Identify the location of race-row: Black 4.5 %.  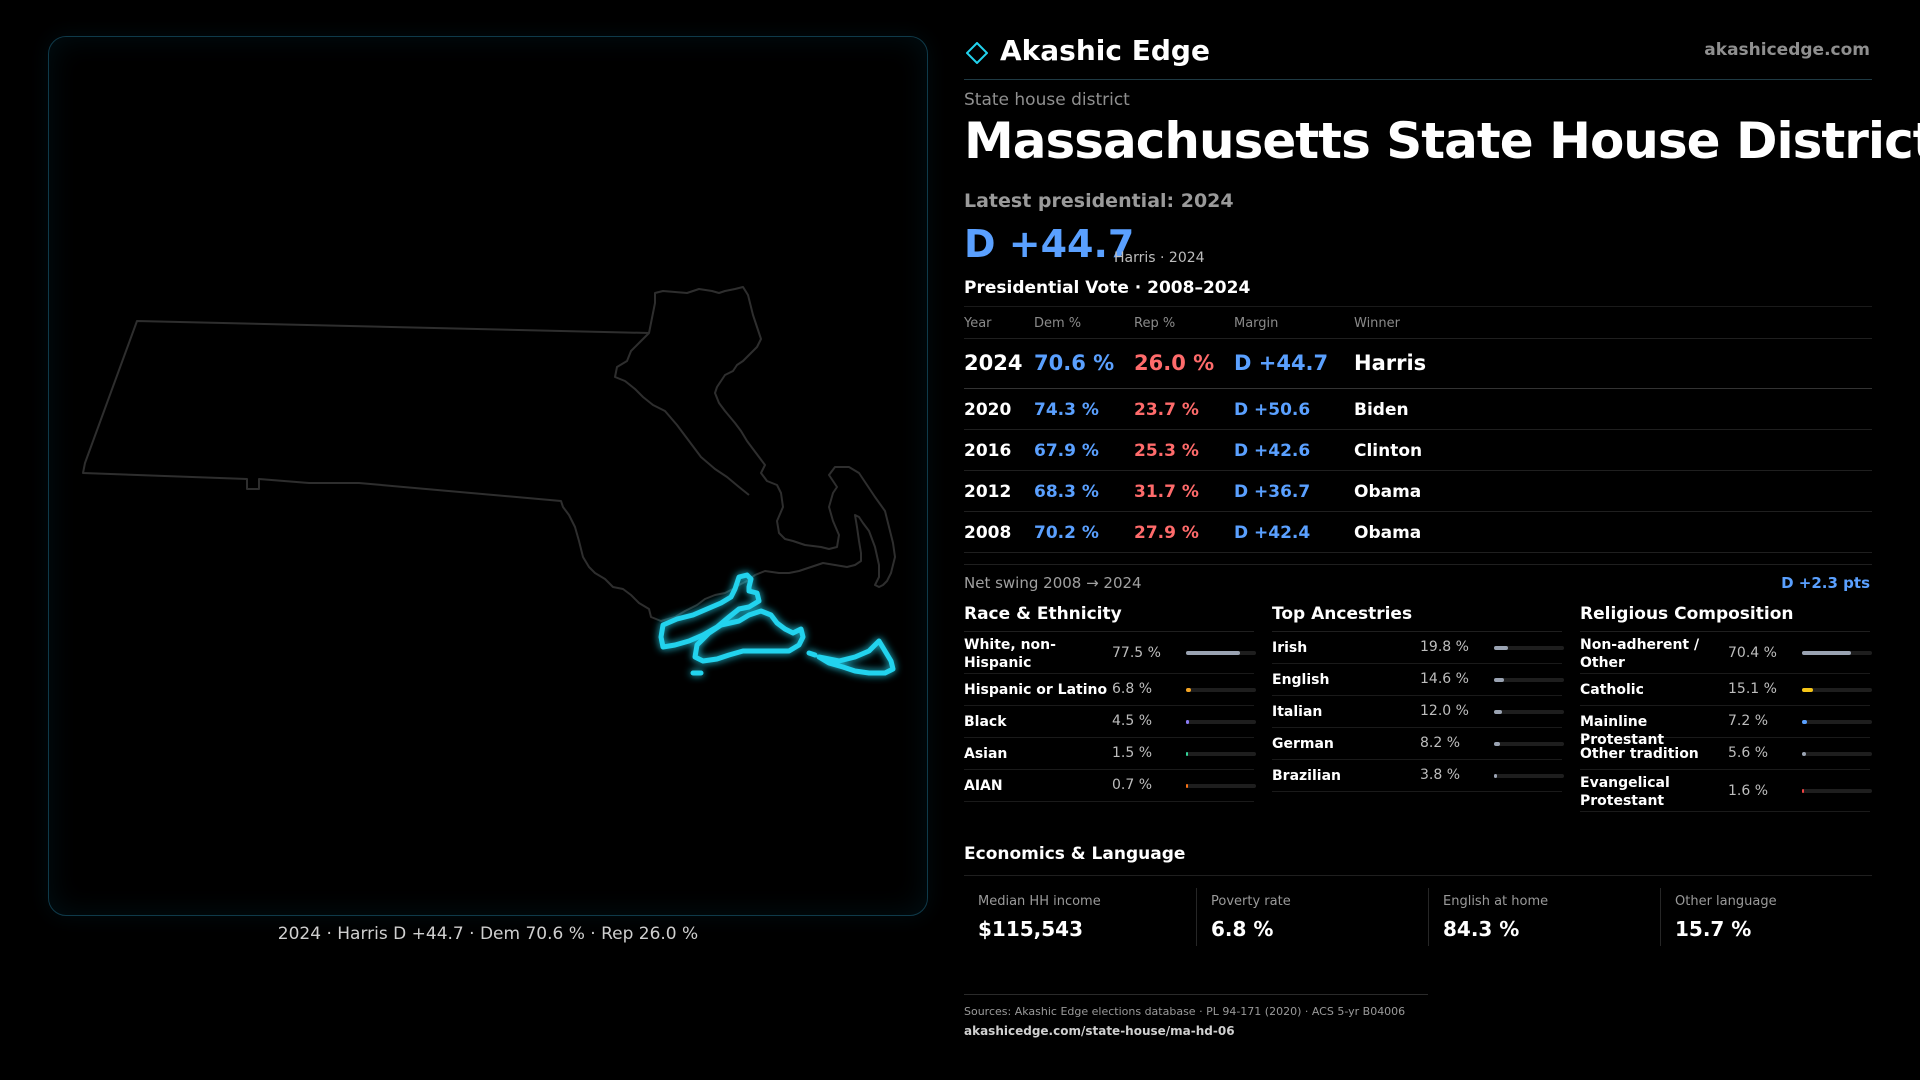
(1110, 722).